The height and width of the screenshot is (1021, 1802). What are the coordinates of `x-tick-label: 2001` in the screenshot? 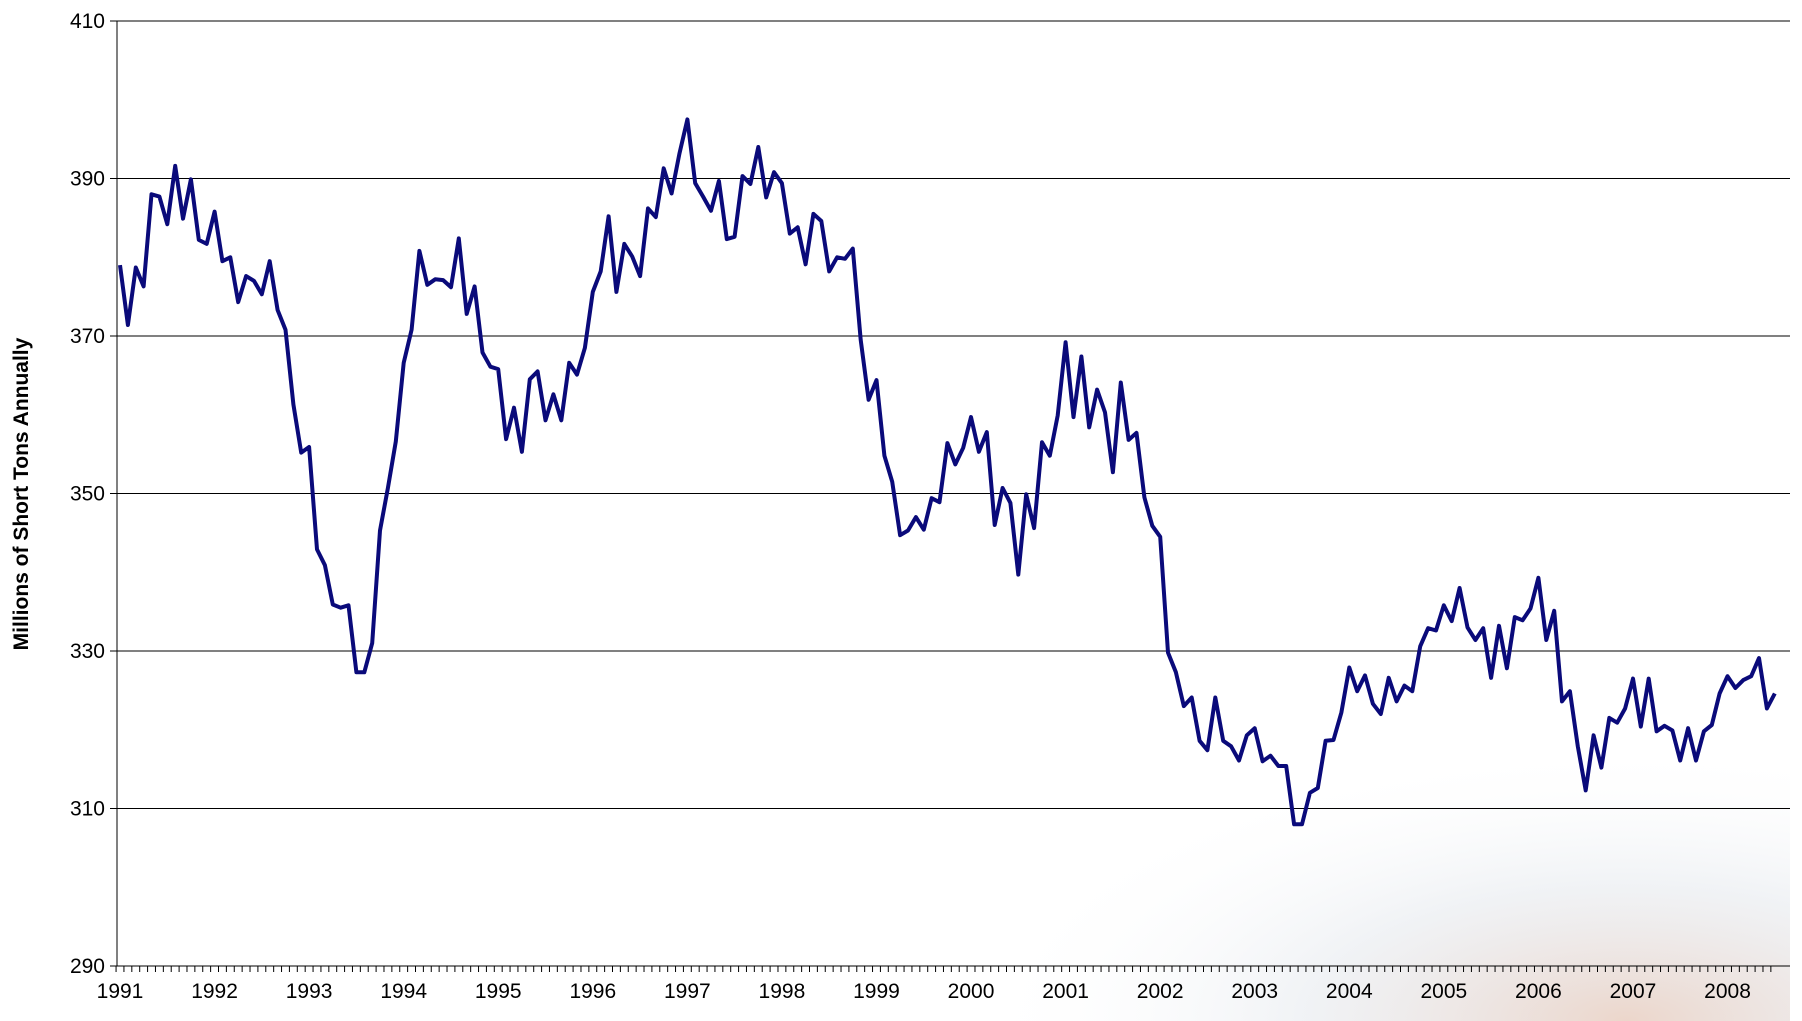 It's located at (1065, 991).